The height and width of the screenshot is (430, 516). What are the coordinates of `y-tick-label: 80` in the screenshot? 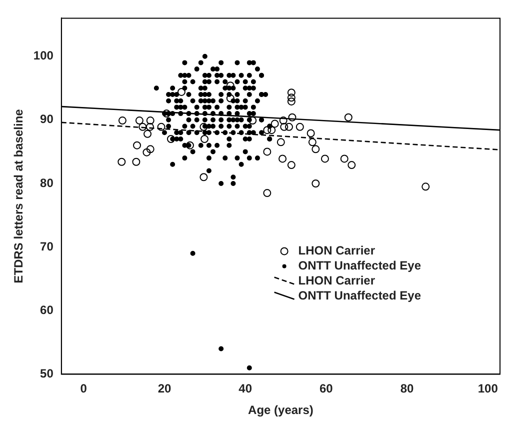 It's located at (47, 183).